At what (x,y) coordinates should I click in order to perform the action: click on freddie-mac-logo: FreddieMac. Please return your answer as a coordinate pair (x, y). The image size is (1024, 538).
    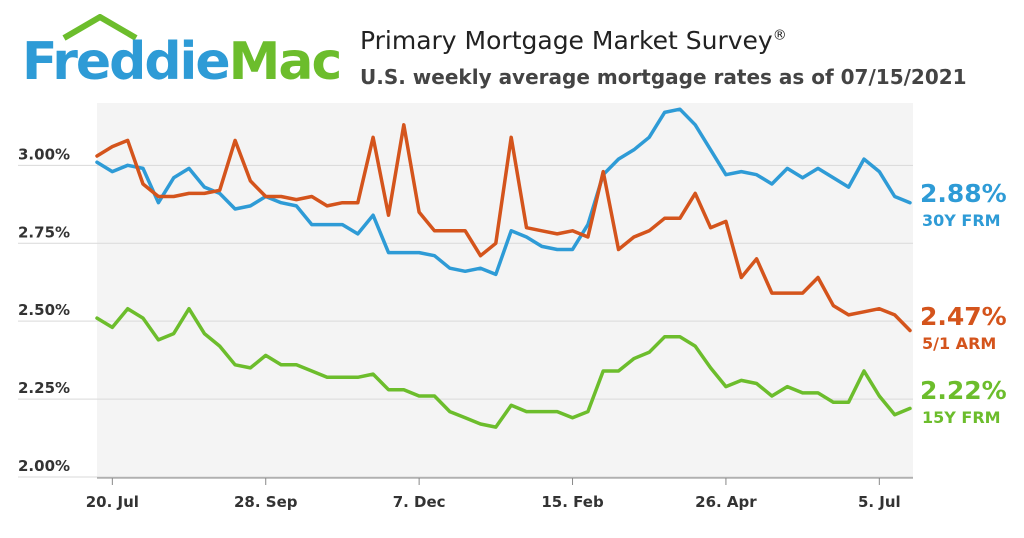
    Looking at the image, I should click on (182, 54).